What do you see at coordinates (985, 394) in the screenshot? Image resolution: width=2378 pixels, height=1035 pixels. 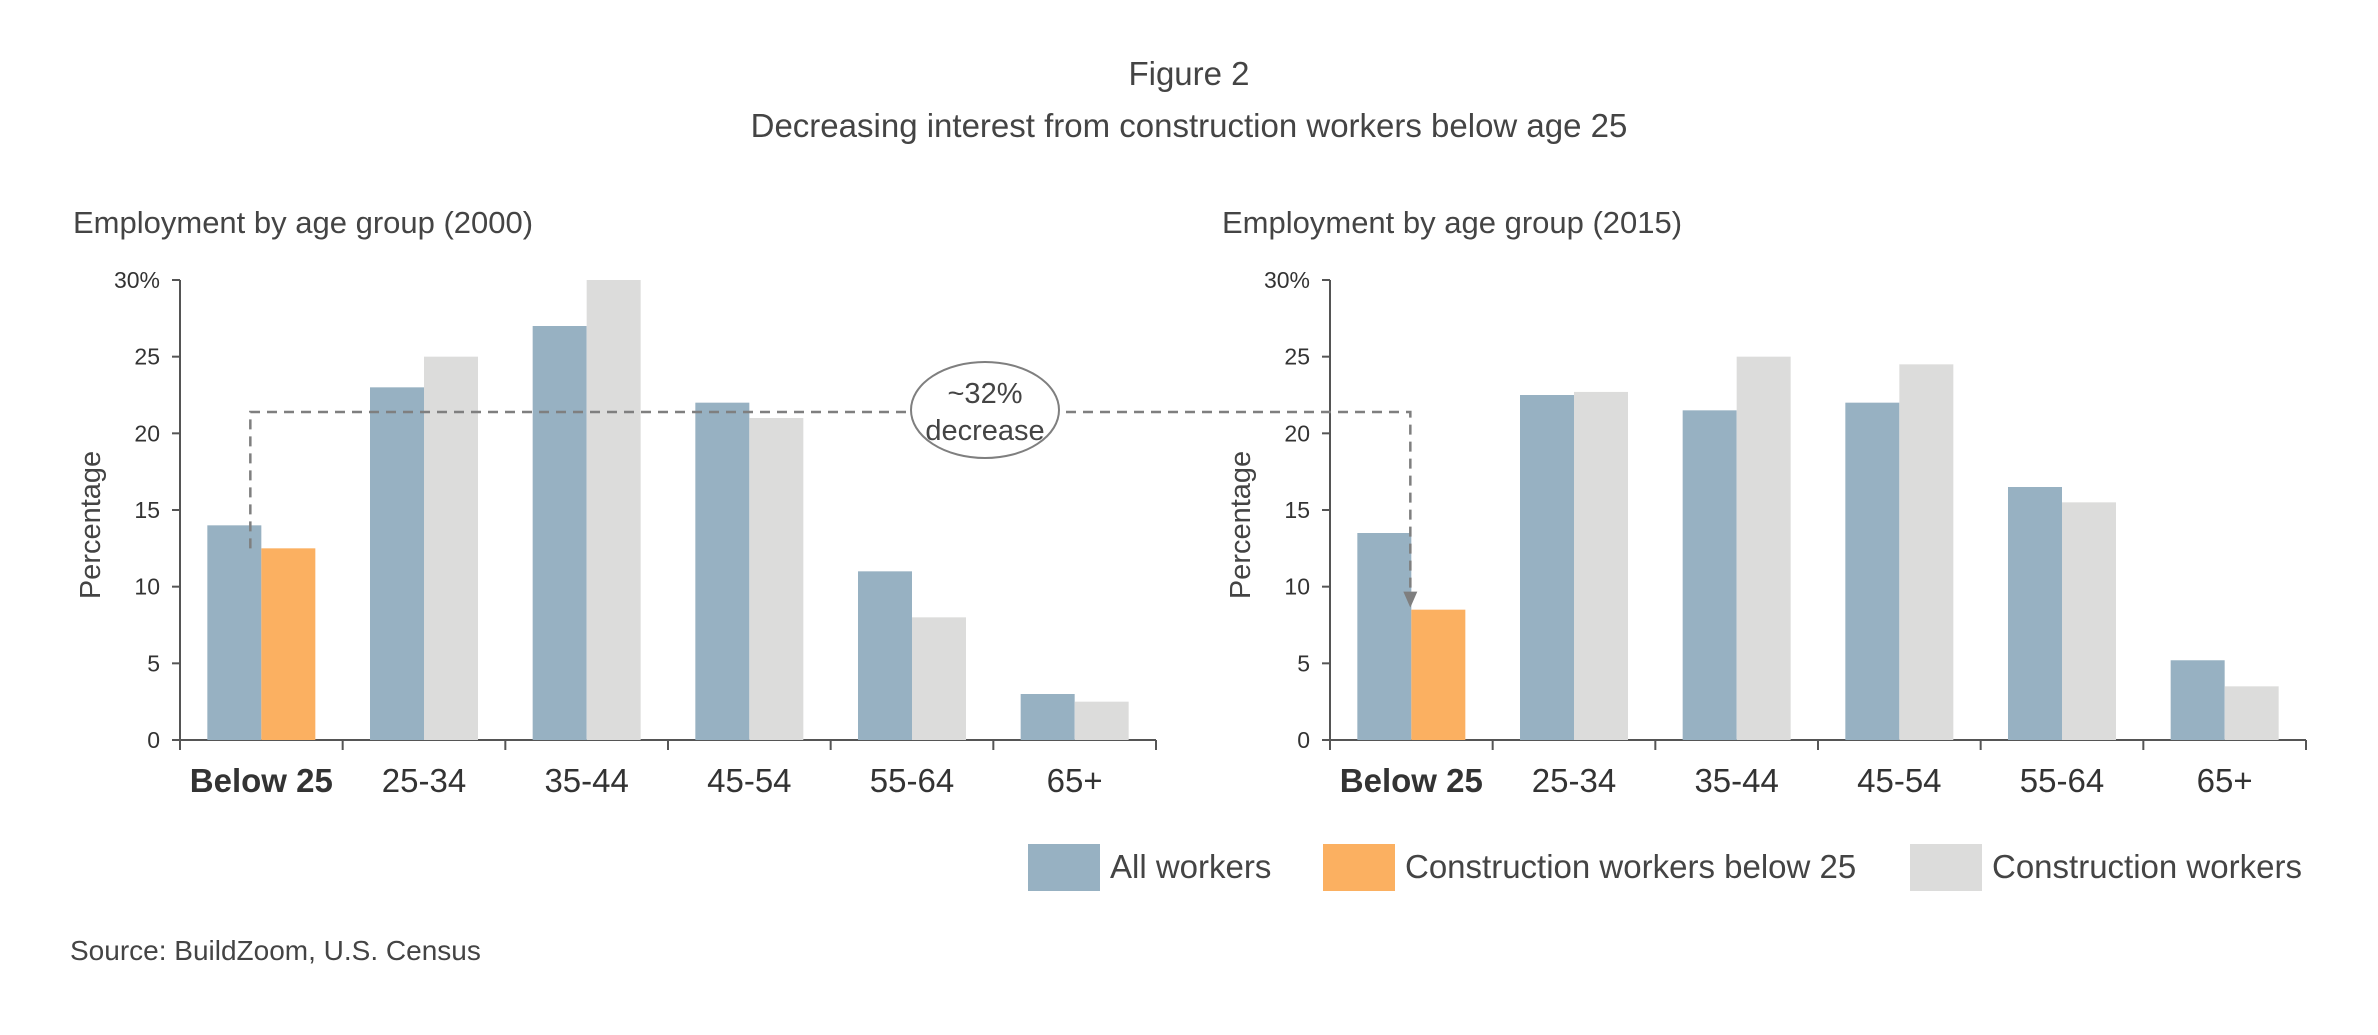 I see `annotation-line1: ~32%` at bounding box center [985, 394].